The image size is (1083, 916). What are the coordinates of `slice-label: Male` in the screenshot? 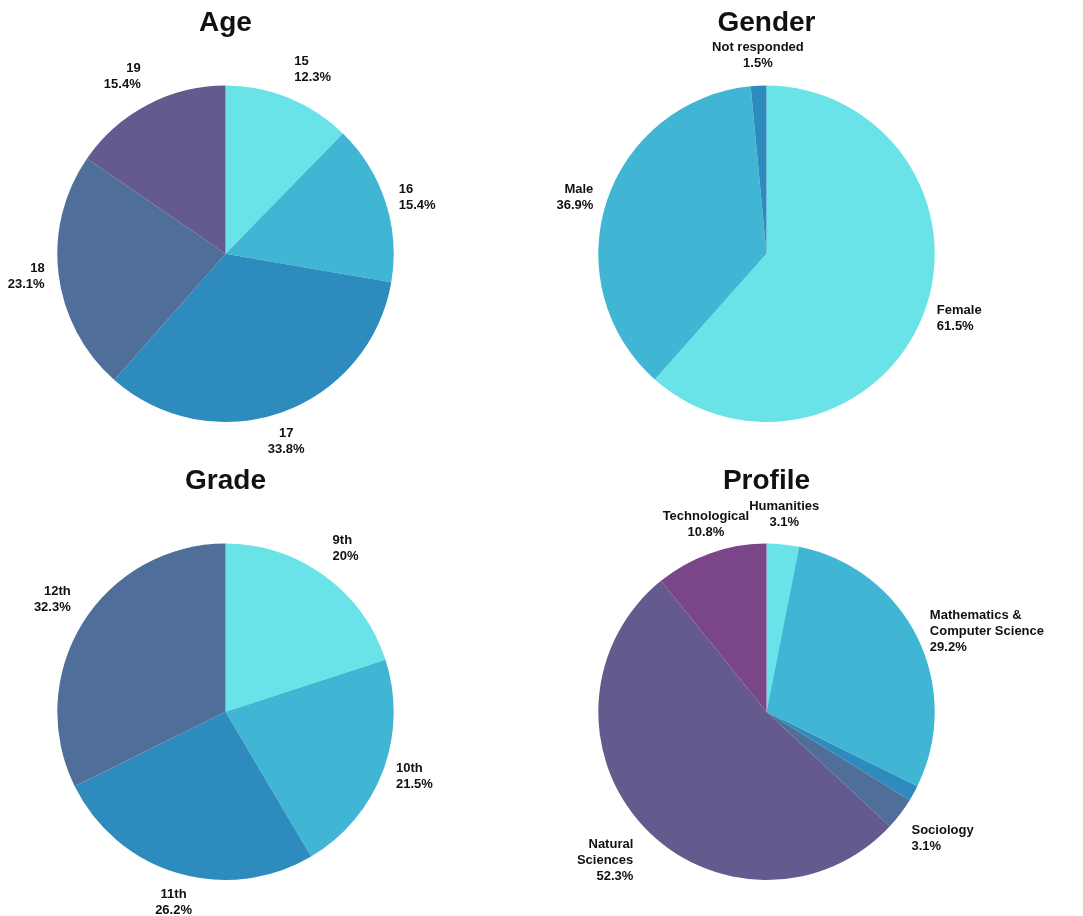 It's located at (579, 188).